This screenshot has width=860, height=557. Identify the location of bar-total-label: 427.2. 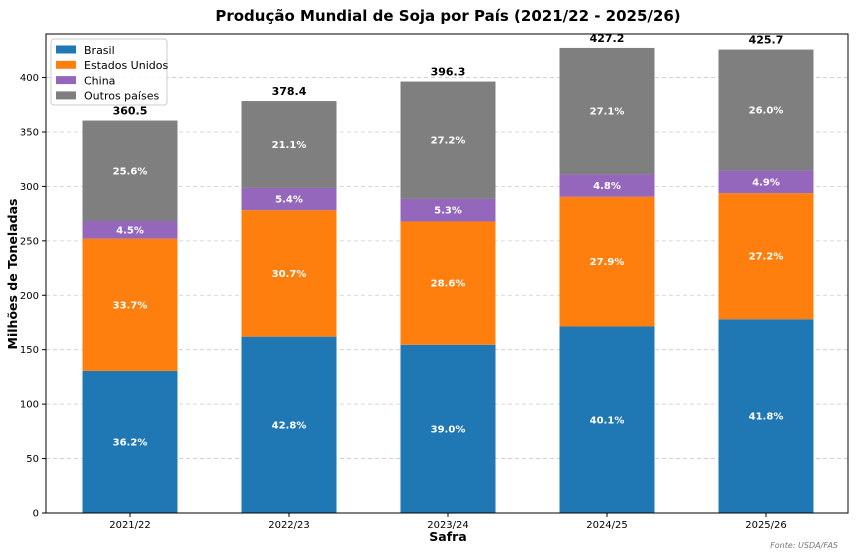
(607, 38).